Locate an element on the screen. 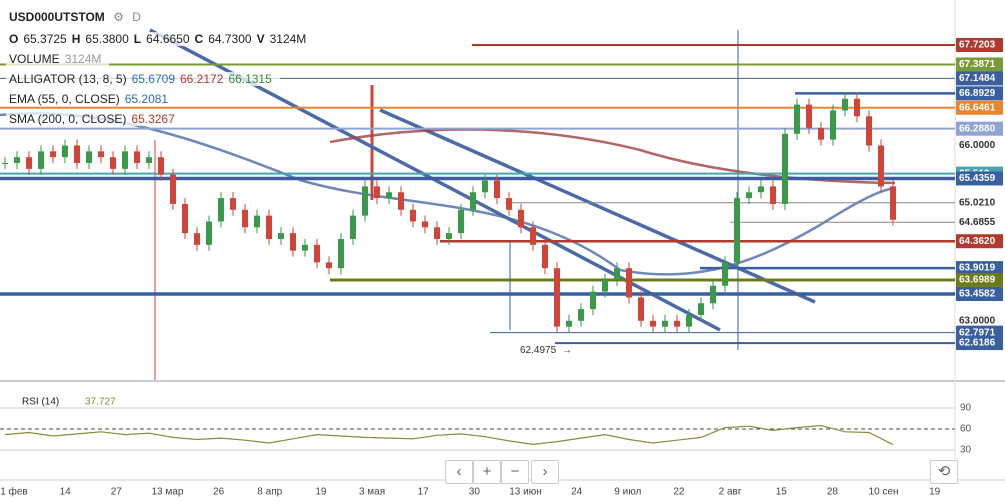 The width and height of the screenshot is (1005, 503). control-button: + is located at coordinates (487, 472).